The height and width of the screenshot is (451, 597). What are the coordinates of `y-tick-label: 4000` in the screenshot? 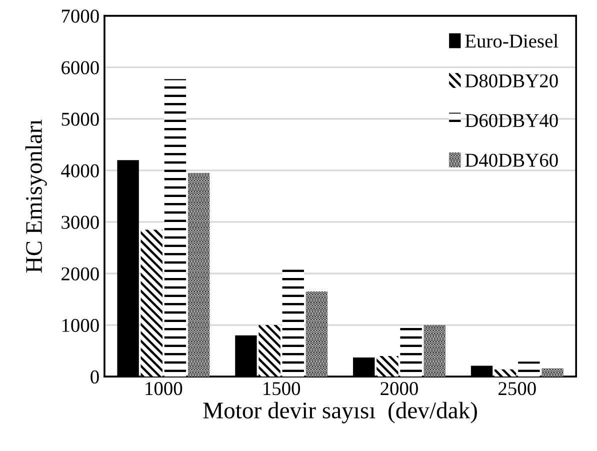 It's located at (80, 171).